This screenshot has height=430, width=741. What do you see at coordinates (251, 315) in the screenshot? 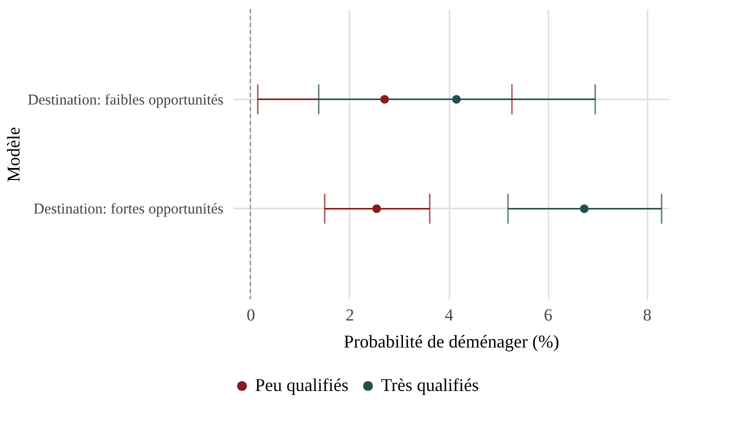
I see `x-tick-label: 0` at bounding box center [251, 315].